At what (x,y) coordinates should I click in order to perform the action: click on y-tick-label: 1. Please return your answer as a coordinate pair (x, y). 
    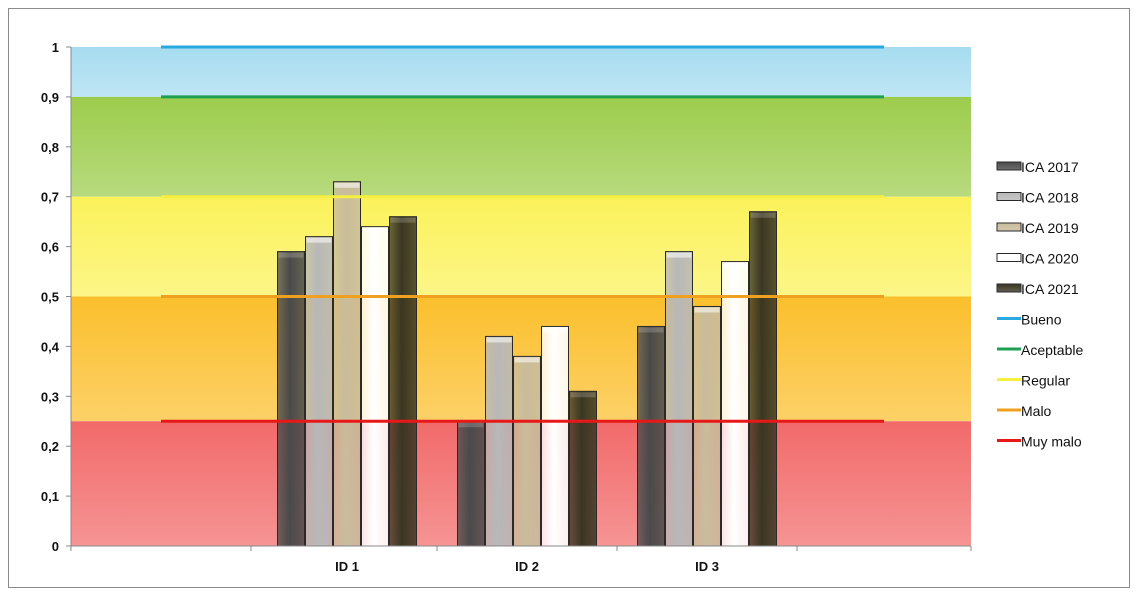
    Looking at the image, I should click on (55, 47).